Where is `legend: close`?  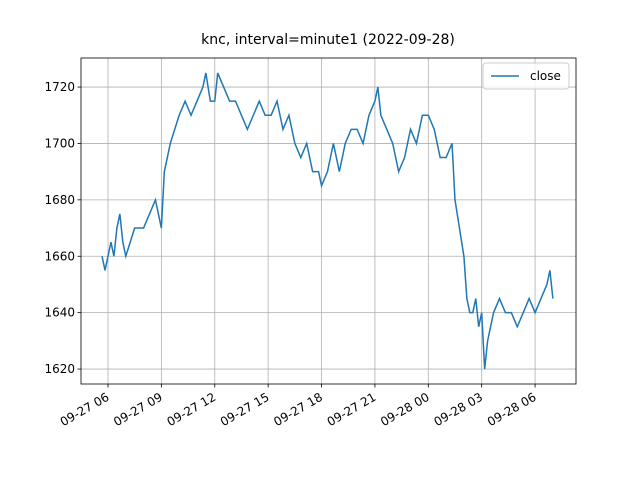
legend: close is located at coordinates (526, 76).